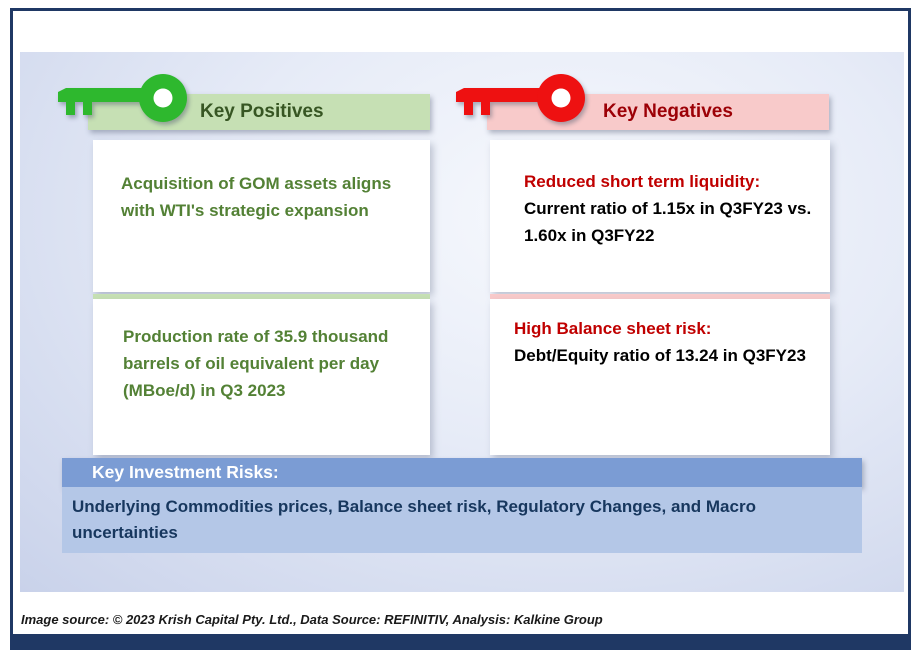 The width and height of the screenshot is (924, 652). Describe the element at coordinates (668, 111) in the screenshot. I see `negatives-header-label: Key Negatives` at that location.